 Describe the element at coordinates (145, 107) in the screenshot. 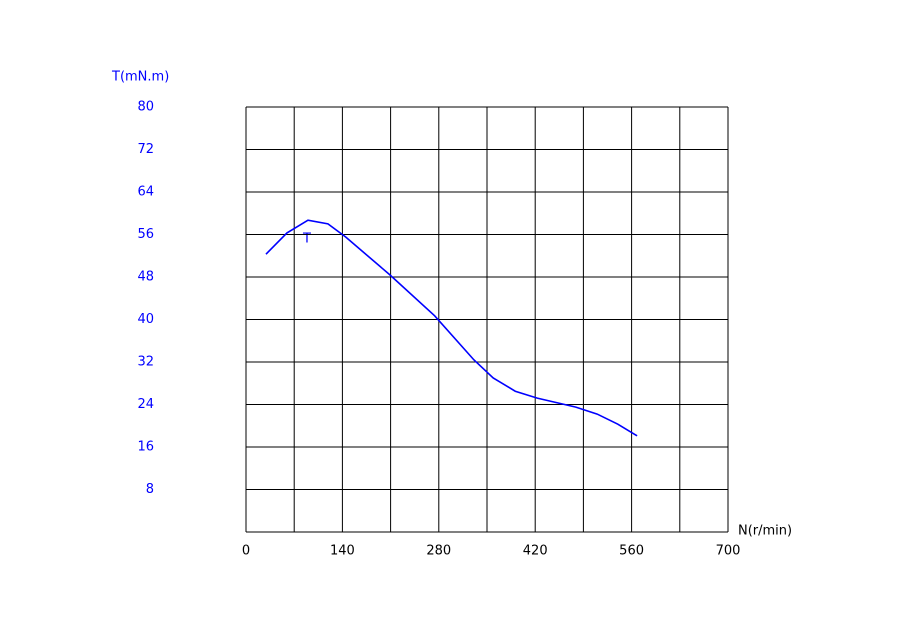

I see `y-tick-label: 80` at that location.